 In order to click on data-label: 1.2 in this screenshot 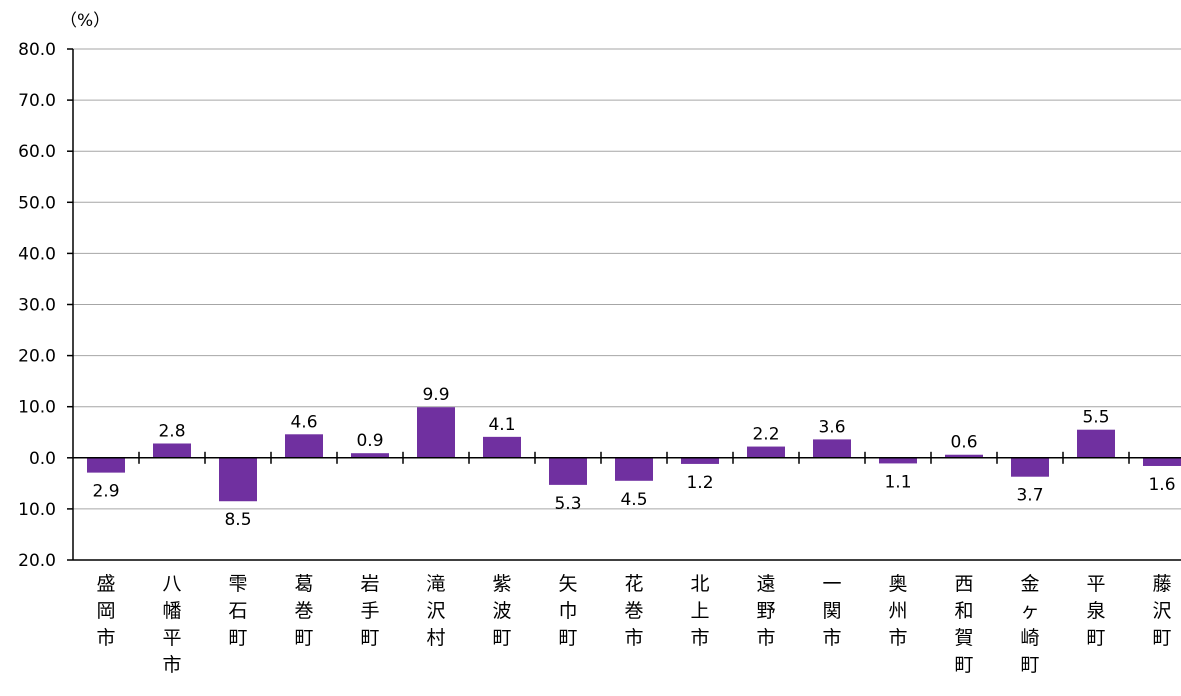, I will do `click(699, 483)`.